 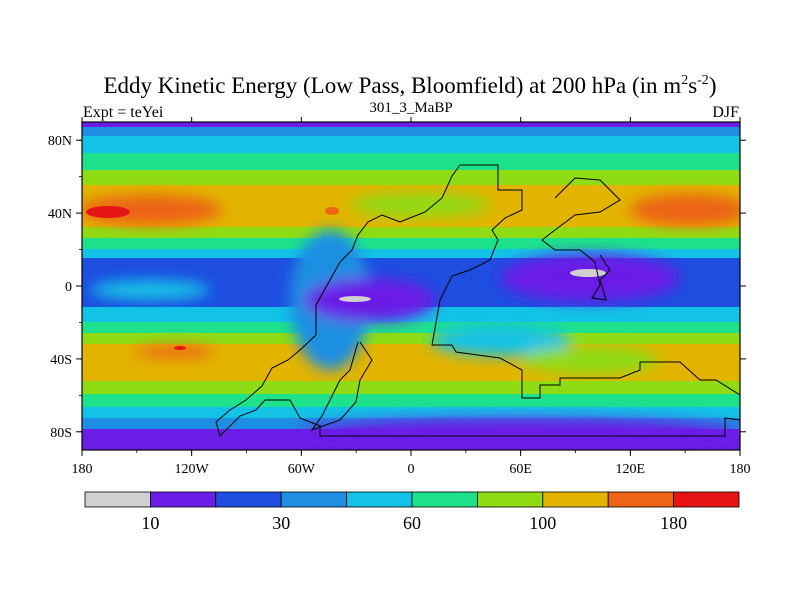 What do you see at coordinates (411, 328) in the screenshot?
I see `band-south-subtrop` at bounding box center [411, 328].